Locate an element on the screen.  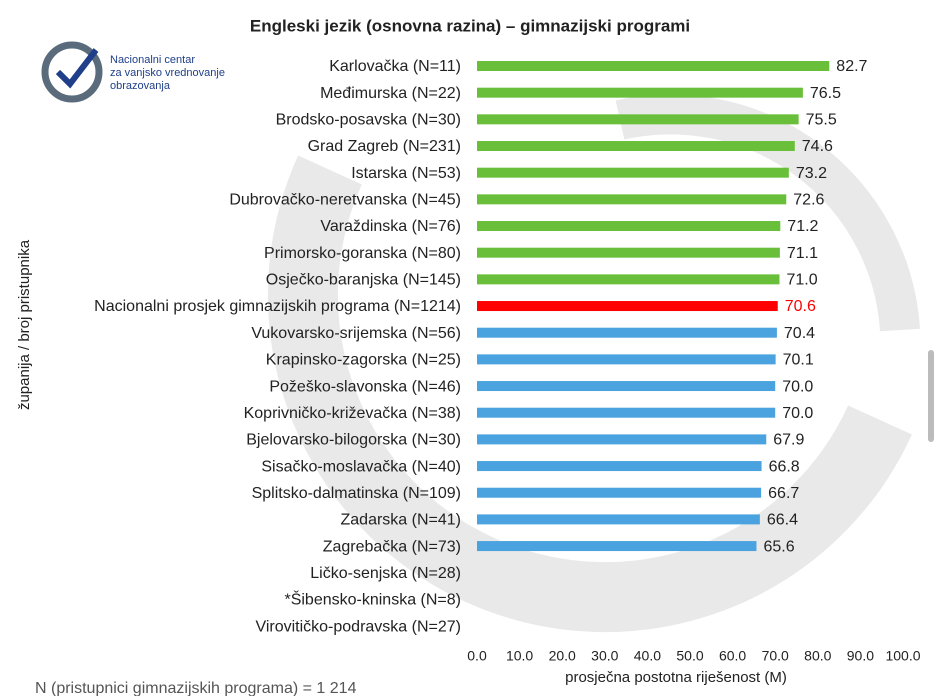
y-tick-label: Virovitičko-podravska (N=27) is located at coordinates (358, 626).